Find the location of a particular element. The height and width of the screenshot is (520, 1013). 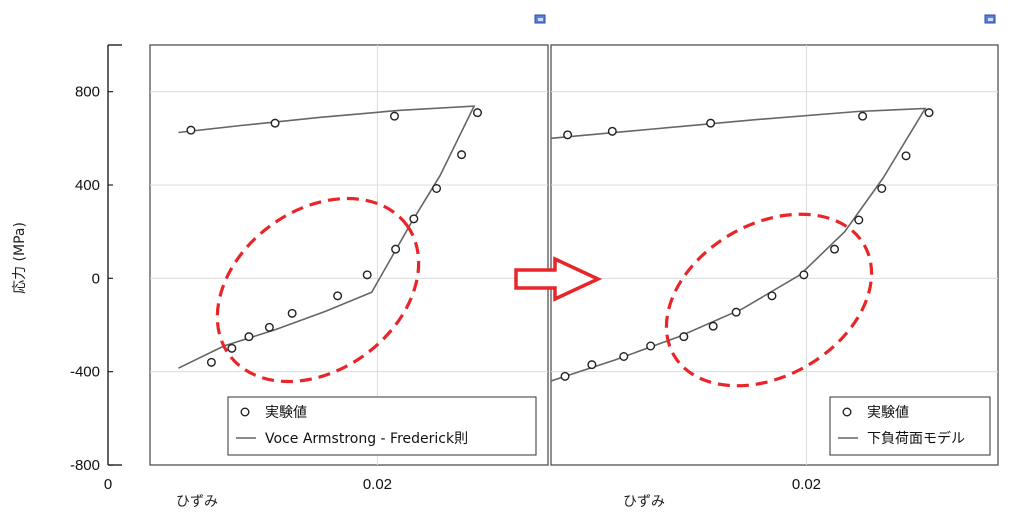

y-tick-label: -800 is located at coordinates (85, 465).